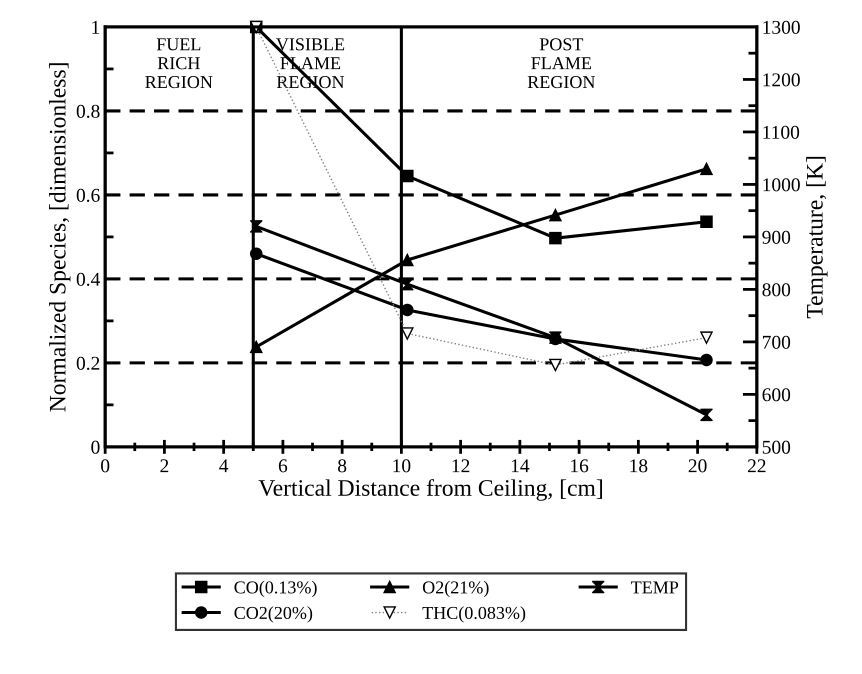  Describe the element at coordinates (781, 132) in the screenshot. I see `y2-tick-label: 1100` at that location.